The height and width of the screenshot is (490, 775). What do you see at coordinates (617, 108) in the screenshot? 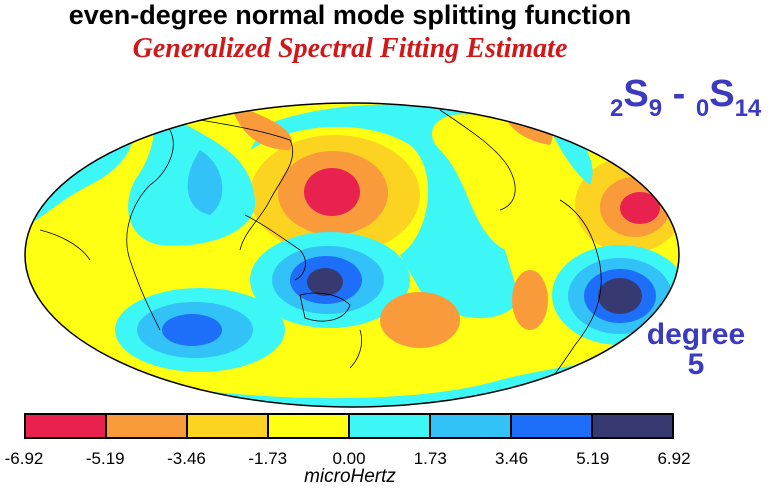
I see `mode-pre-subscript-1: 2` at bounding box center [617, 108].